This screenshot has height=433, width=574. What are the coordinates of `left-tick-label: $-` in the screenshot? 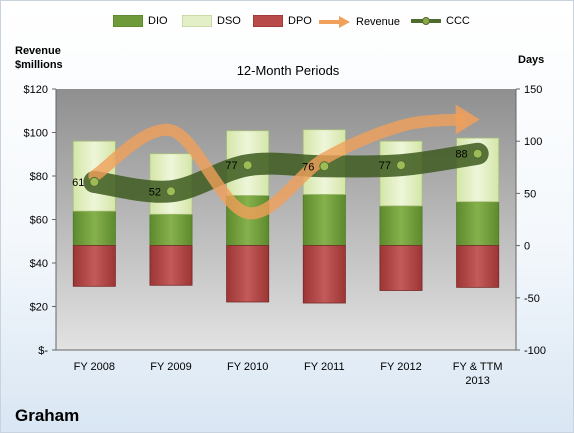 It's located at (43, 351).